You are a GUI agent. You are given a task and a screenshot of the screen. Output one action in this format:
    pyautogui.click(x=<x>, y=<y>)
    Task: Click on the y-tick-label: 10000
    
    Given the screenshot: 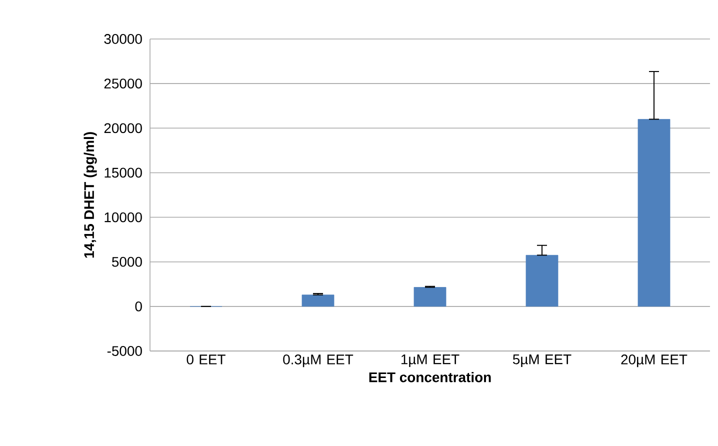 What is the action you would take?
    pyautogui.click(x=123, y=217)
    